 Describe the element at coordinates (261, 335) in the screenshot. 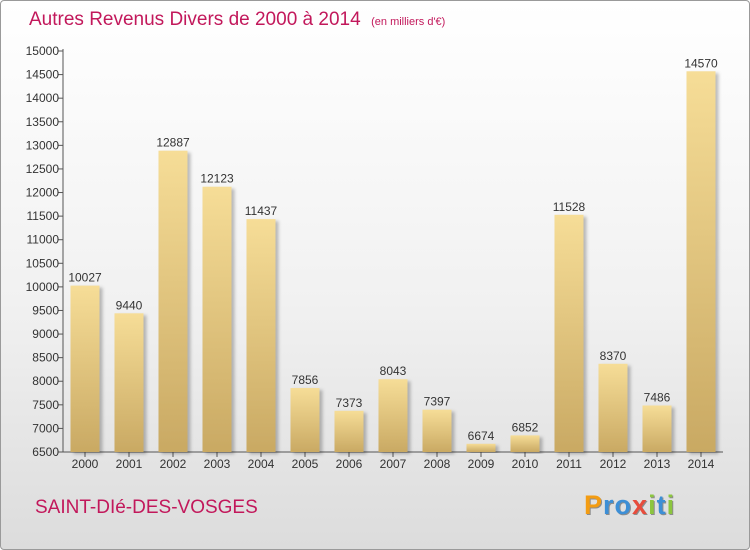

I see `bar-2004` at that location.